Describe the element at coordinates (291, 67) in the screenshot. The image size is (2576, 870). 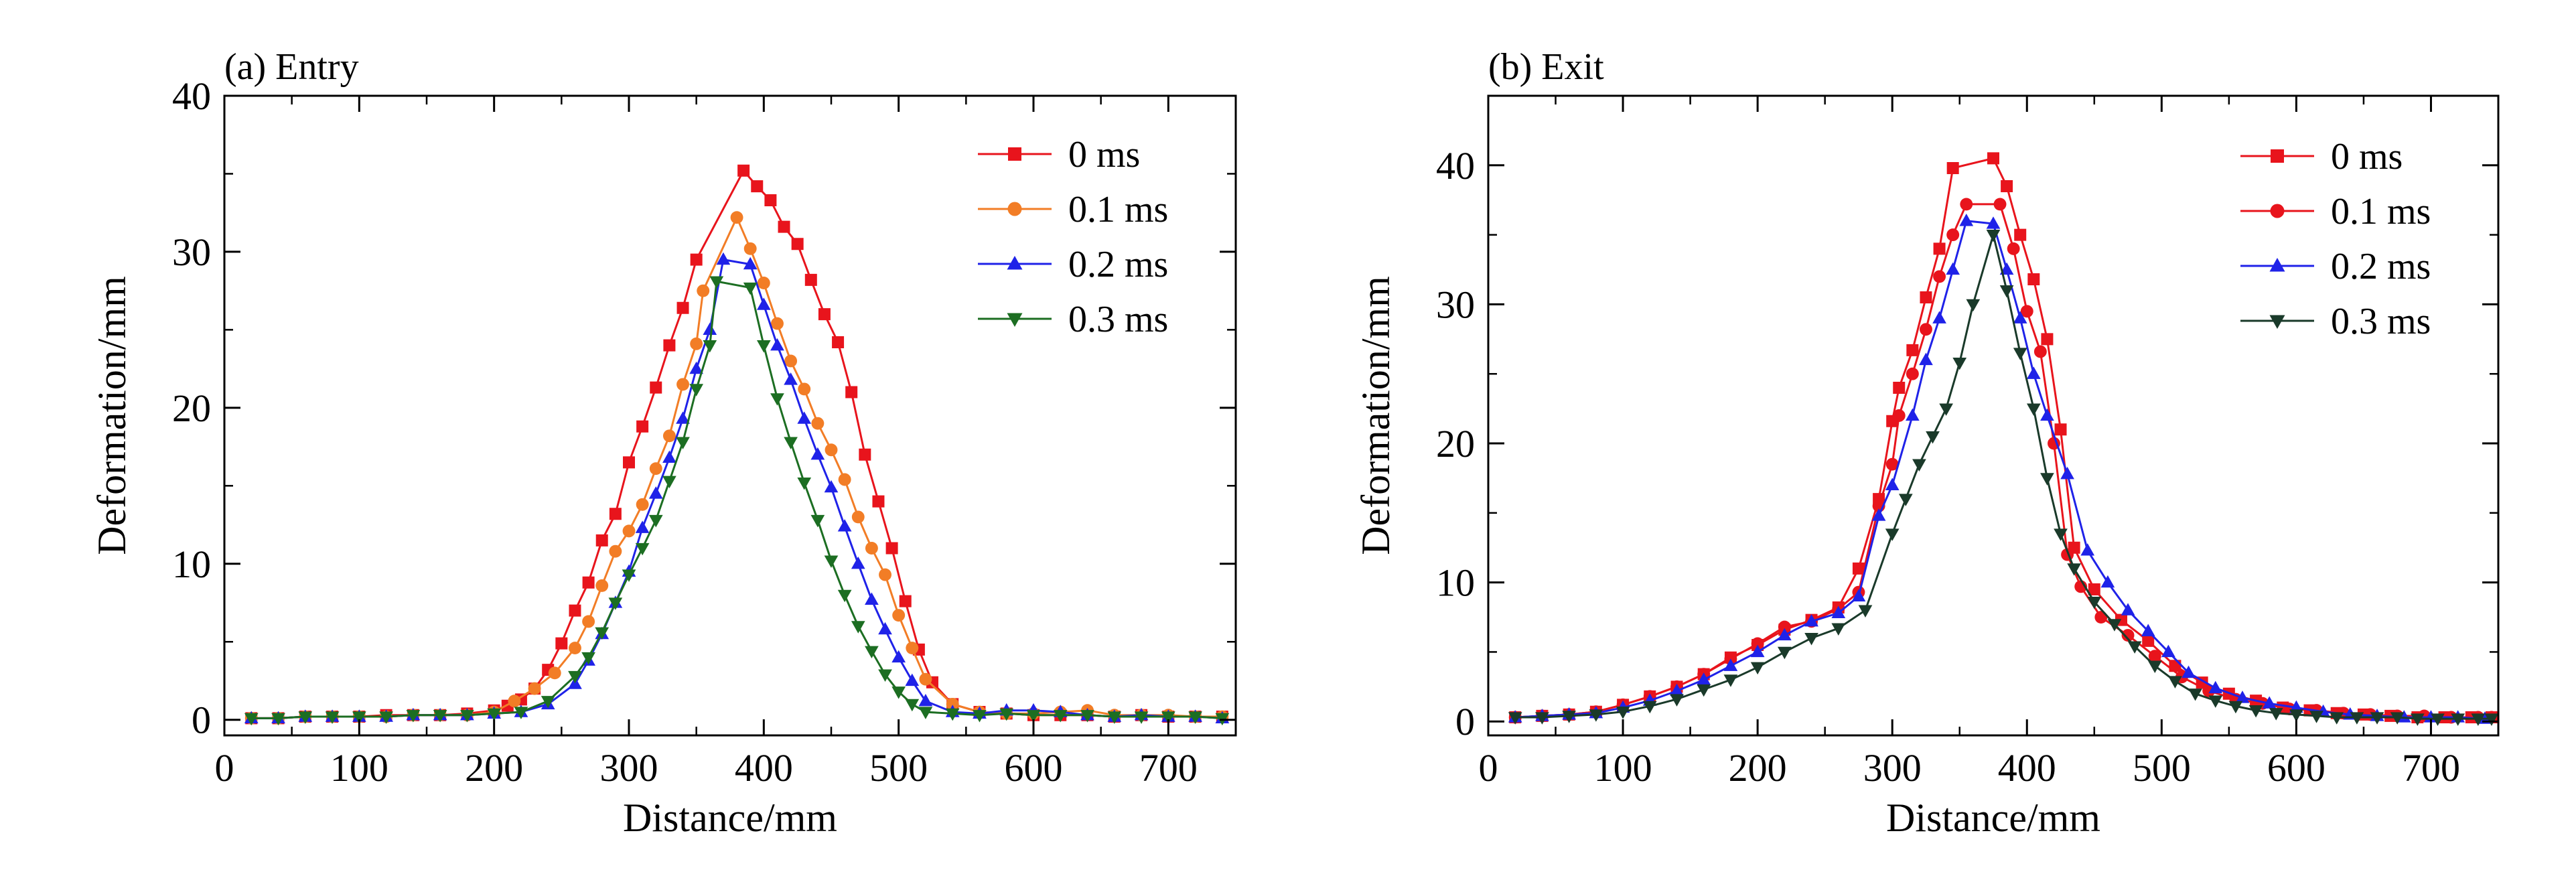
I see `panel-title: (a) Entry` at that location.